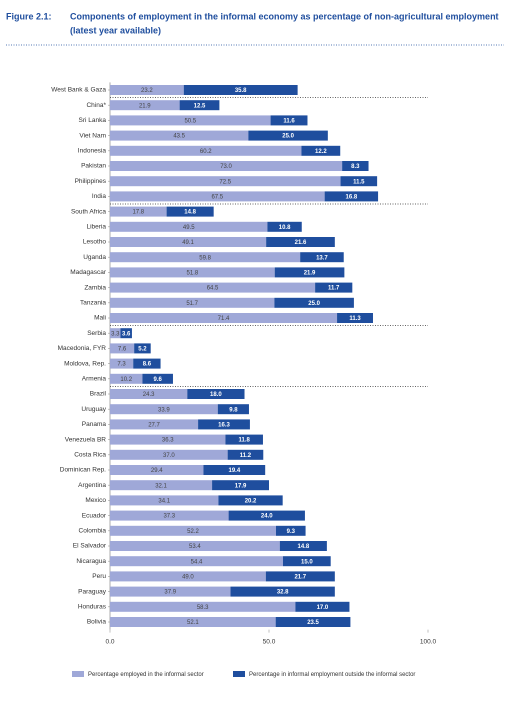  Describe the element at coordinates (99, 576) in the screenshot. I see `category-label: Peru` at that location.